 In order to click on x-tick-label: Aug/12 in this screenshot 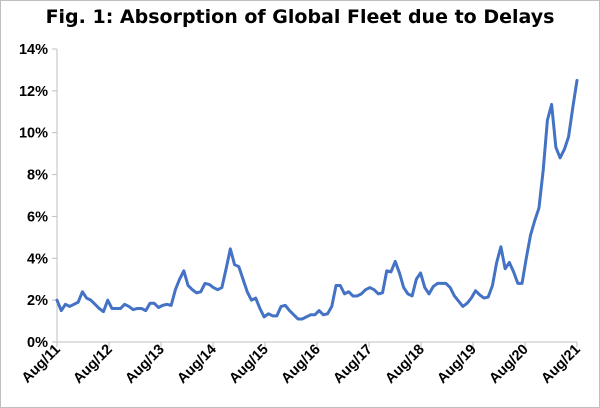, I will do `click(92, 364)`.